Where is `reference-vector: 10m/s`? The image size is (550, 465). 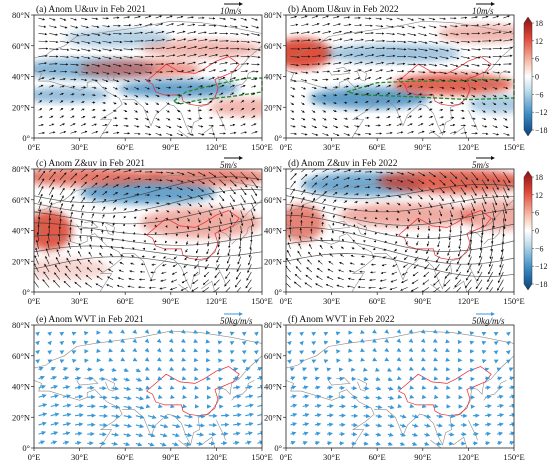 reference-vector: 10m/s is located at coordinates (231, 9).